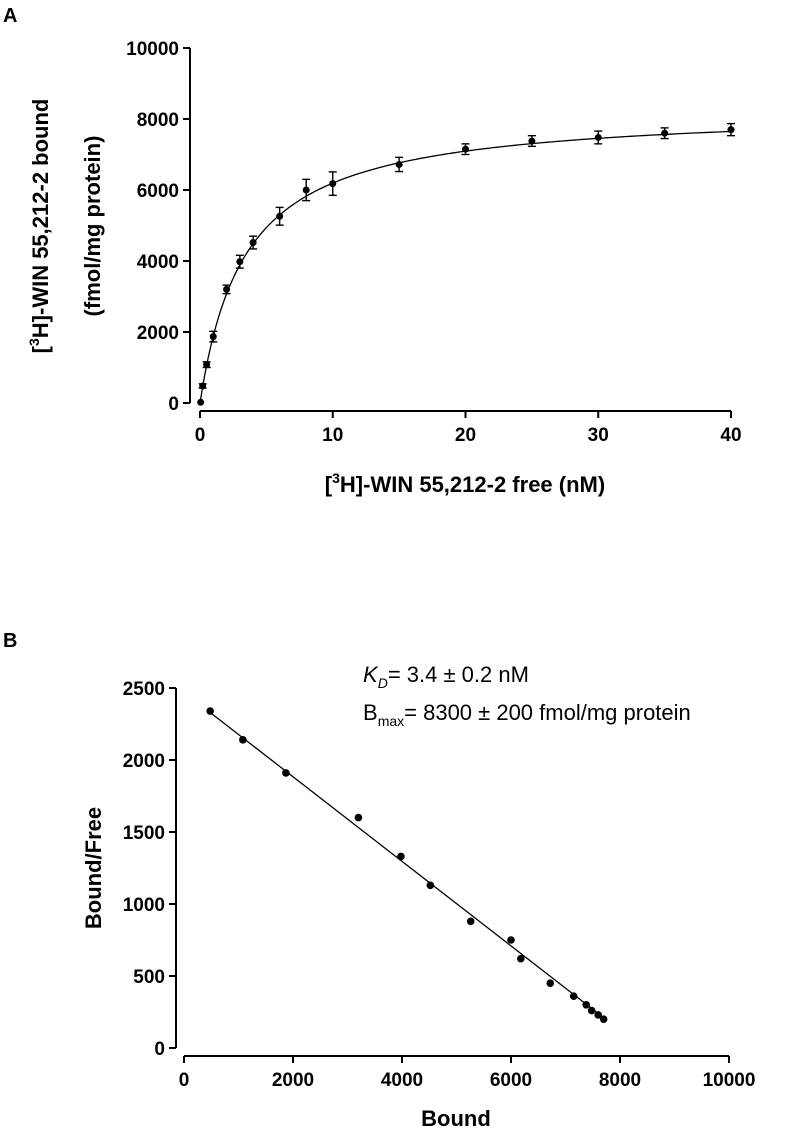 The height and width of the screenshot is (1134, 800). I want to click on panel-b-y-tick-label: 0, so click(159, 1049).